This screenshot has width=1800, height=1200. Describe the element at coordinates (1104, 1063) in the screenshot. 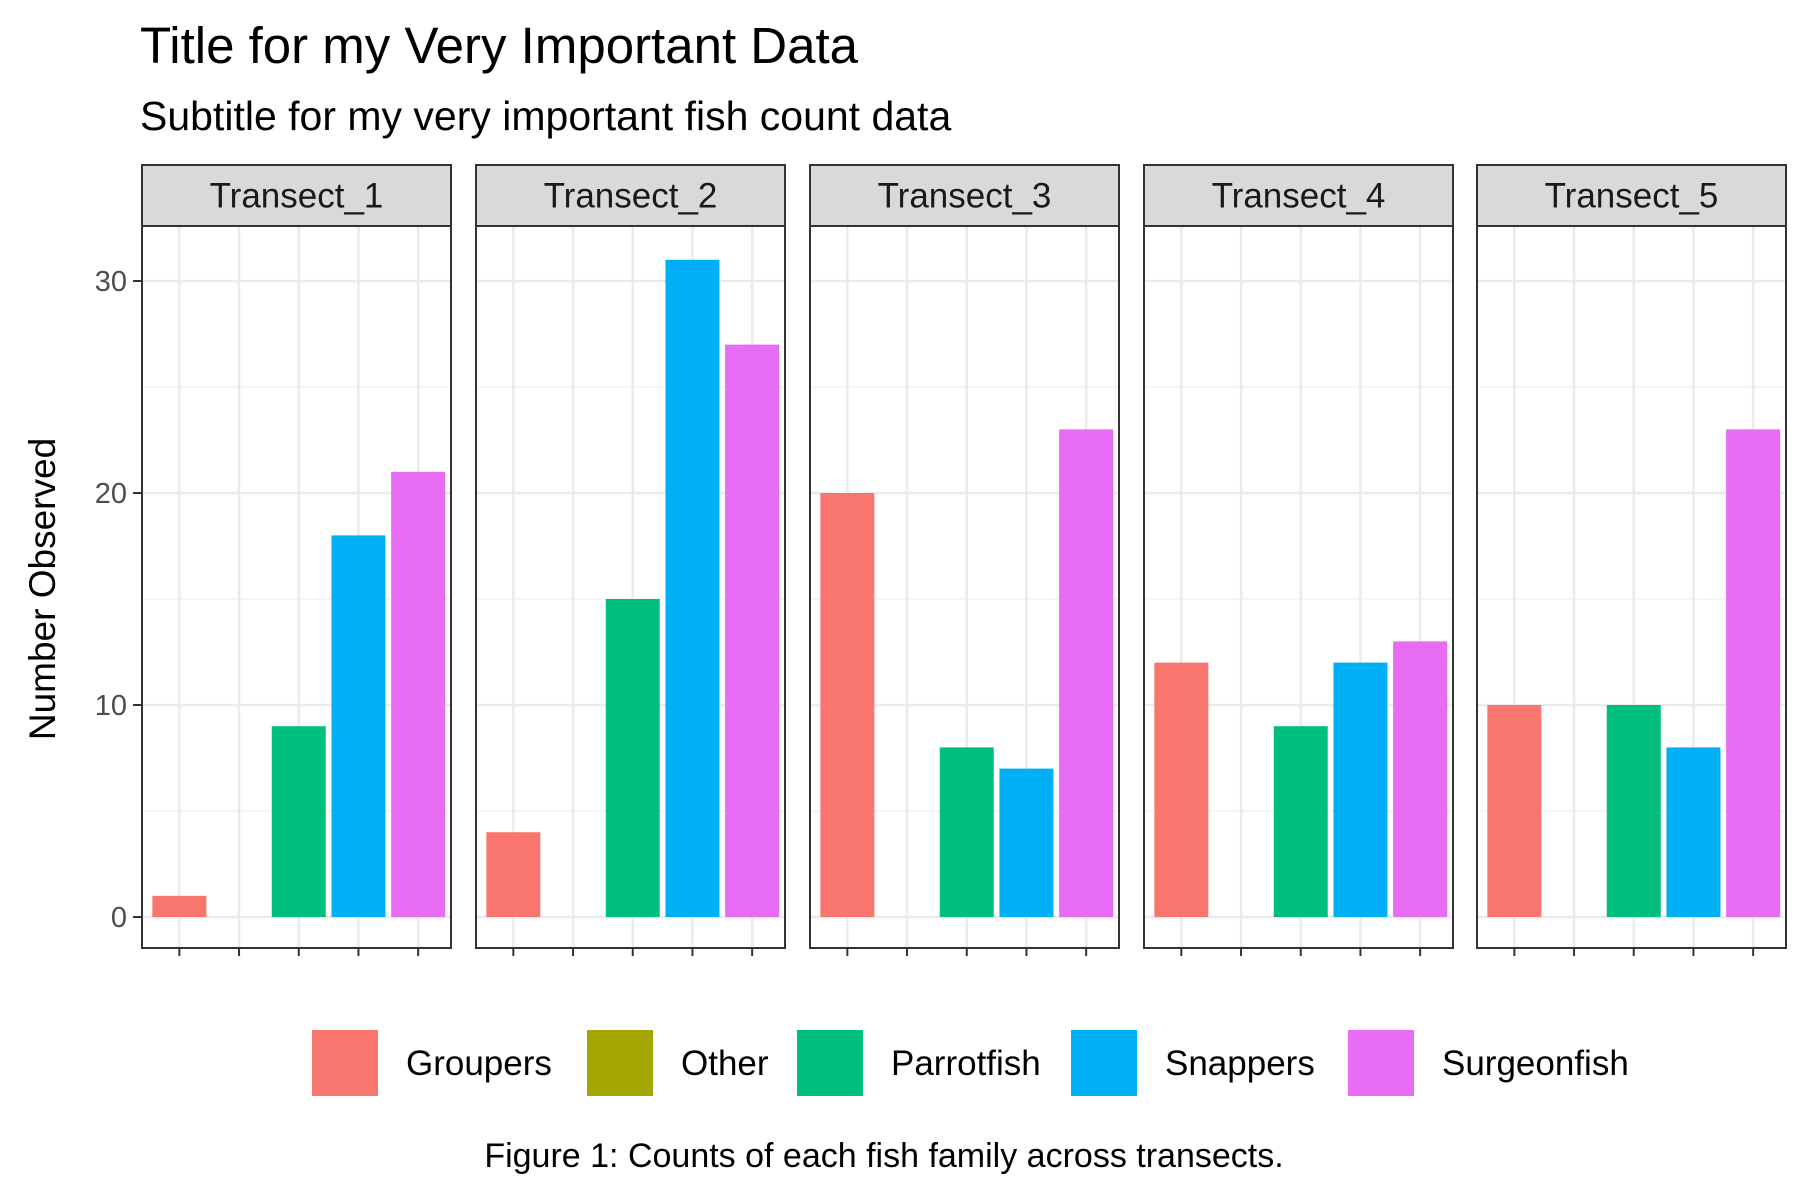

I see `legend-key-snappers` at that location.